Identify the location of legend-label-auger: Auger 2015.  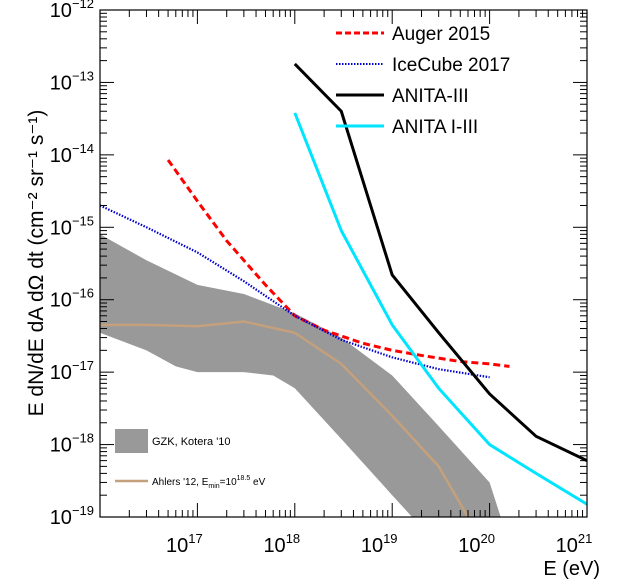
(441, 34).